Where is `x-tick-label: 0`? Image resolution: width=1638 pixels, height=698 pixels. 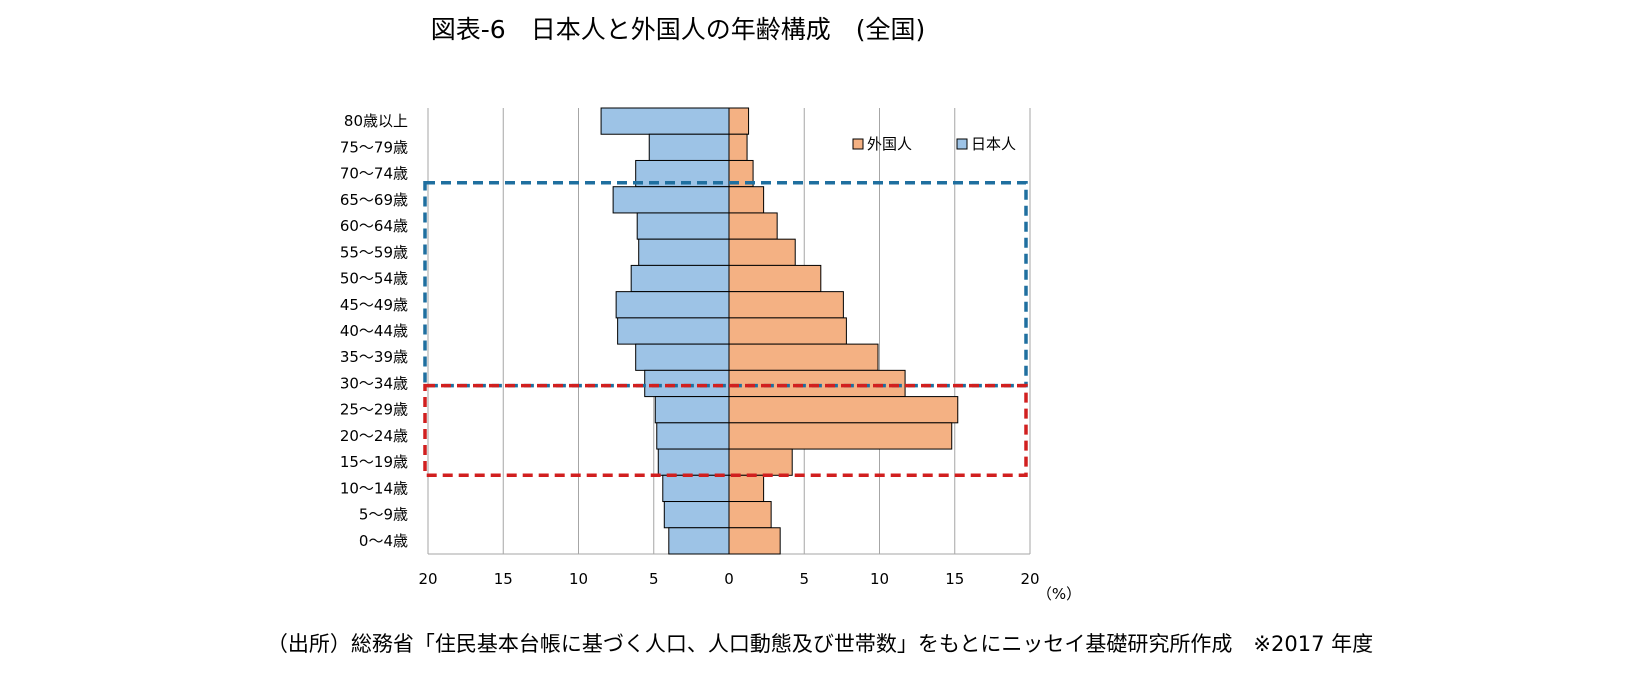 x-tick-label: 0 is located at coordinates (729, 579).